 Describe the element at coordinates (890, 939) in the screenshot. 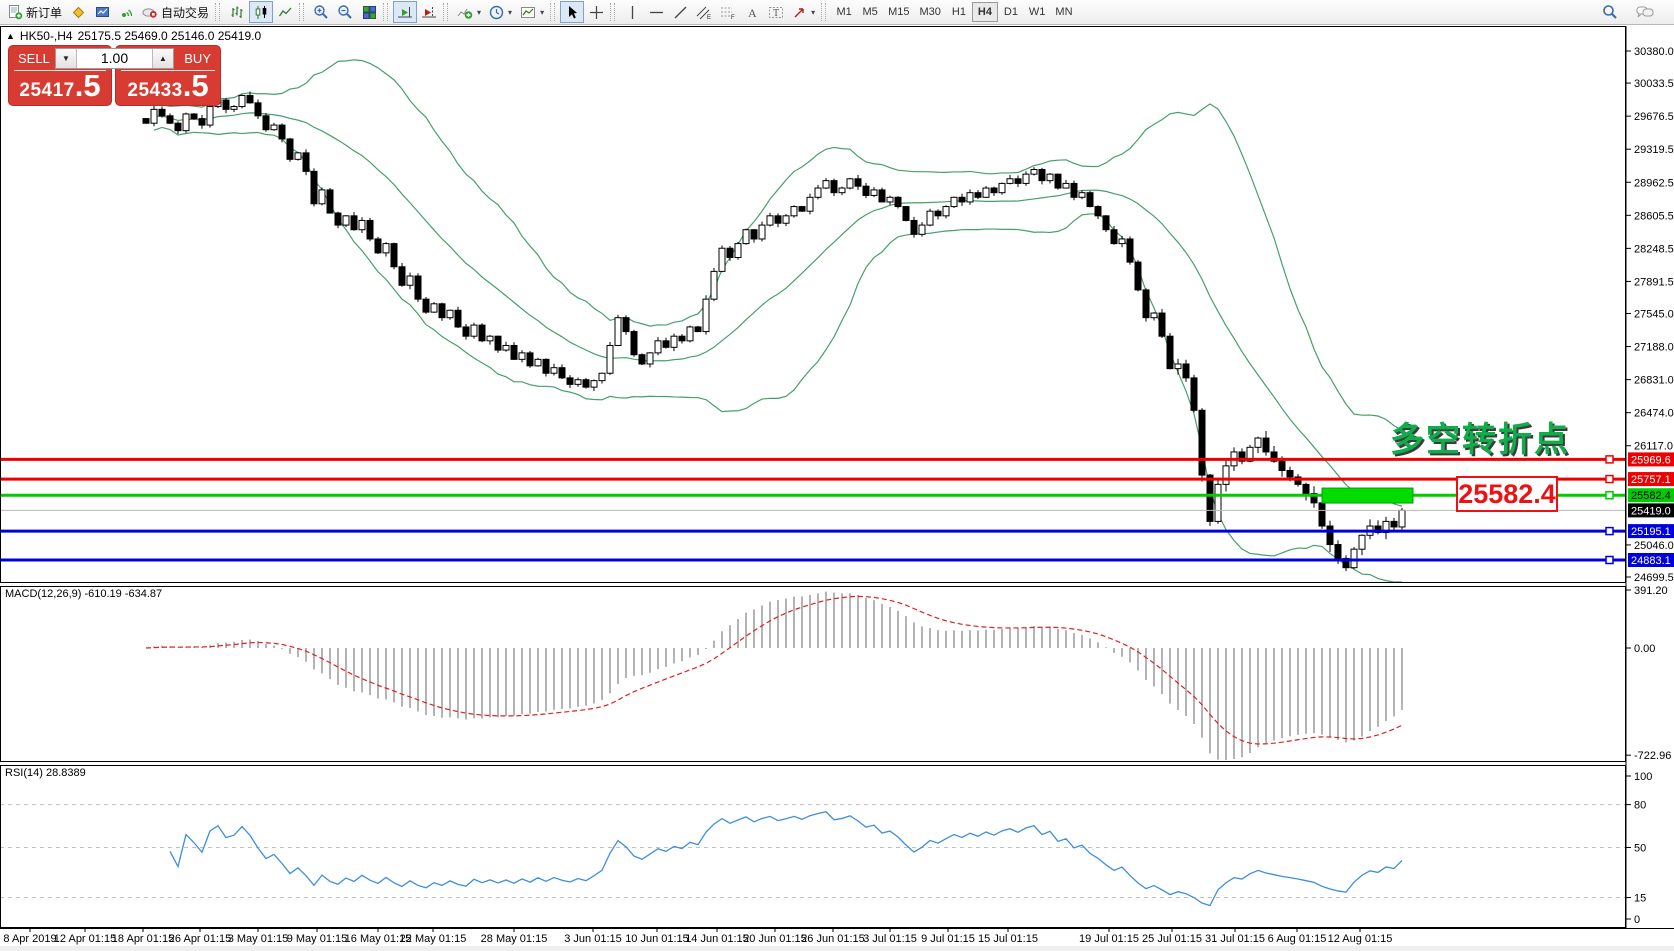

I see `svg-text: 3 Jul 01:15` at that location.